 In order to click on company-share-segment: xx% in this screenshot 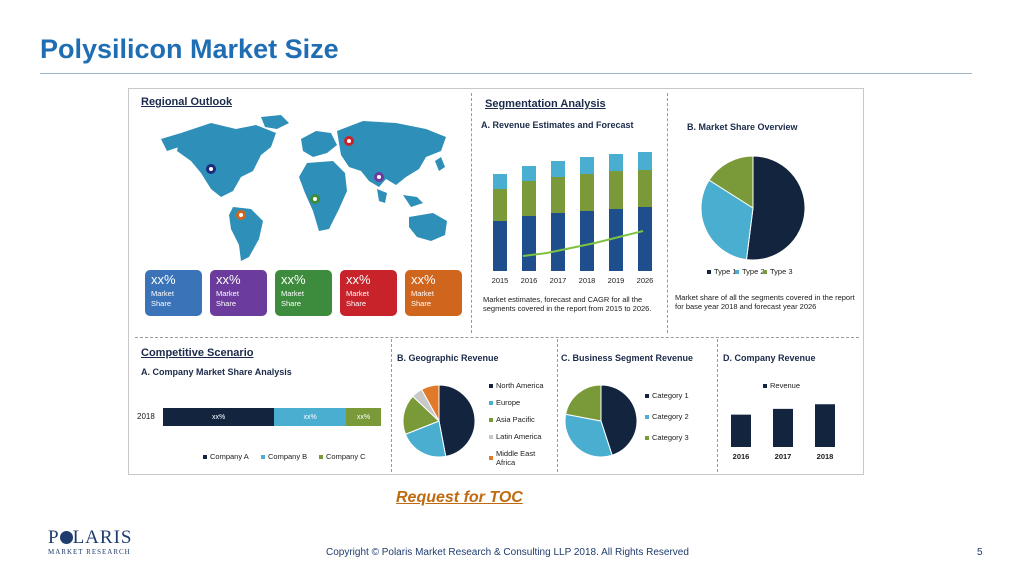, I will do `click(363, 417)`.